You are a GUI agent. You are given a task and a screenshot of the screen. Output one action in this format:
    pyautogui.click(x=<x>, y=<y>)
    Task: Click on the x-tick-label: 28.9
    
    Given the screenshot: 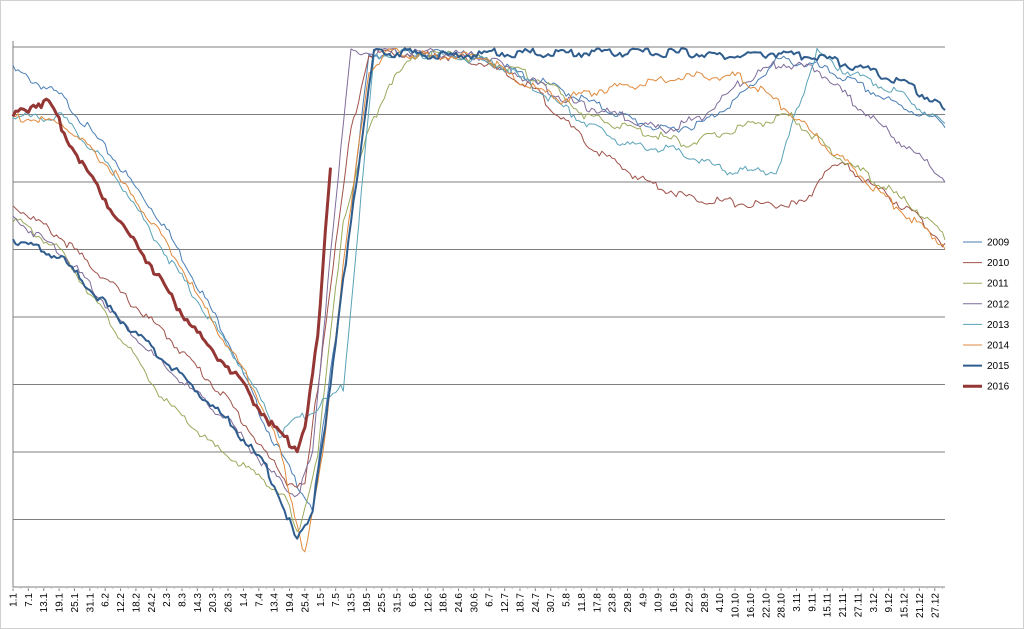 What is the action you would take?
    pyautogui.click(x=705, y=603)
    